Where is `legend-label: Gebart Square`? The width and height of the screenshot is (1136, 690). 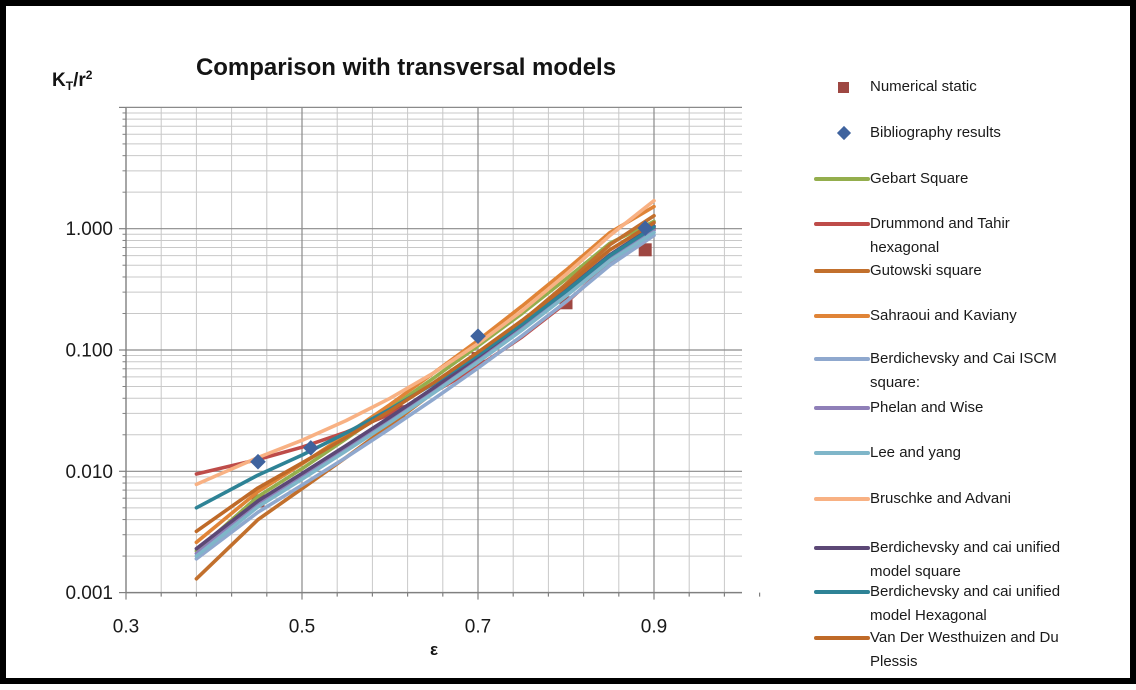 legend-label: Gebart Square is located at coordinates (919, 178).